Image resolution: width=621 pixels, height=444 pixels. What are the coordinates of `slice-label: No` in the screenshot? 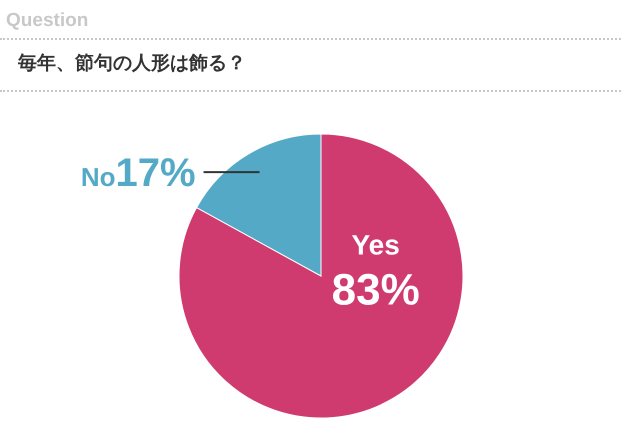 It's located at (98, 177).